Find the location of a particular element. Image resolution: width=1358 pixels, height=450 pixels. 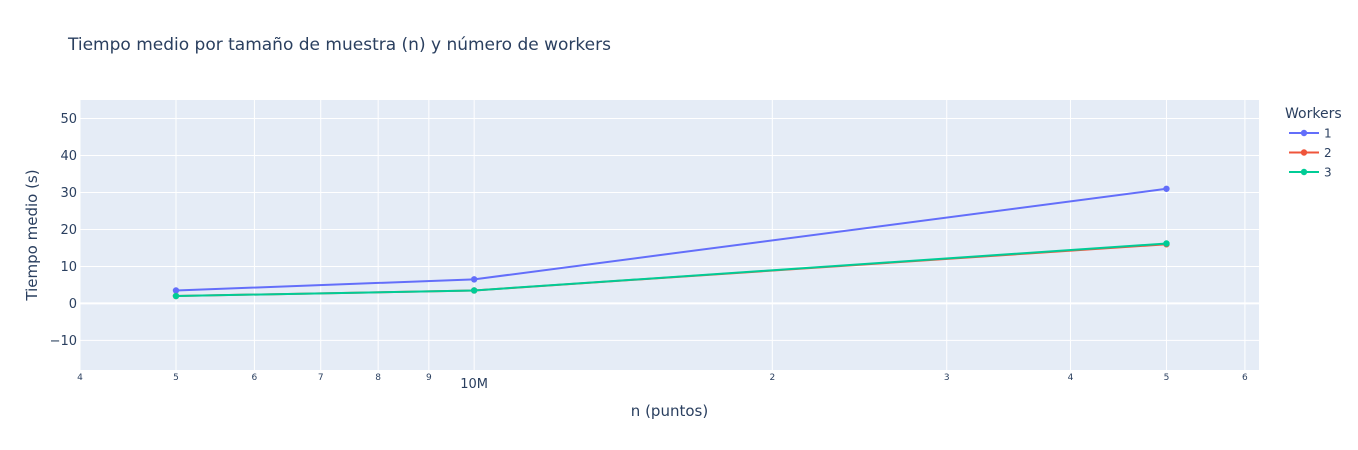

x-tick-label: 8 is located at coordinates (378, 378).